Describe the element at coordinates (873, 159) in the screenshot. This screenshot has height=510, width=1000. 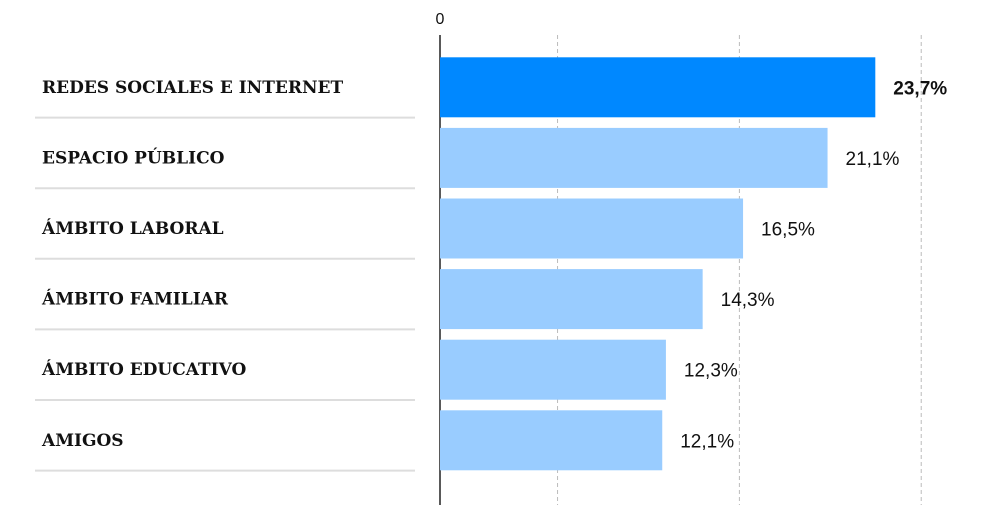
I see `value-label: 21,1%` at that location.